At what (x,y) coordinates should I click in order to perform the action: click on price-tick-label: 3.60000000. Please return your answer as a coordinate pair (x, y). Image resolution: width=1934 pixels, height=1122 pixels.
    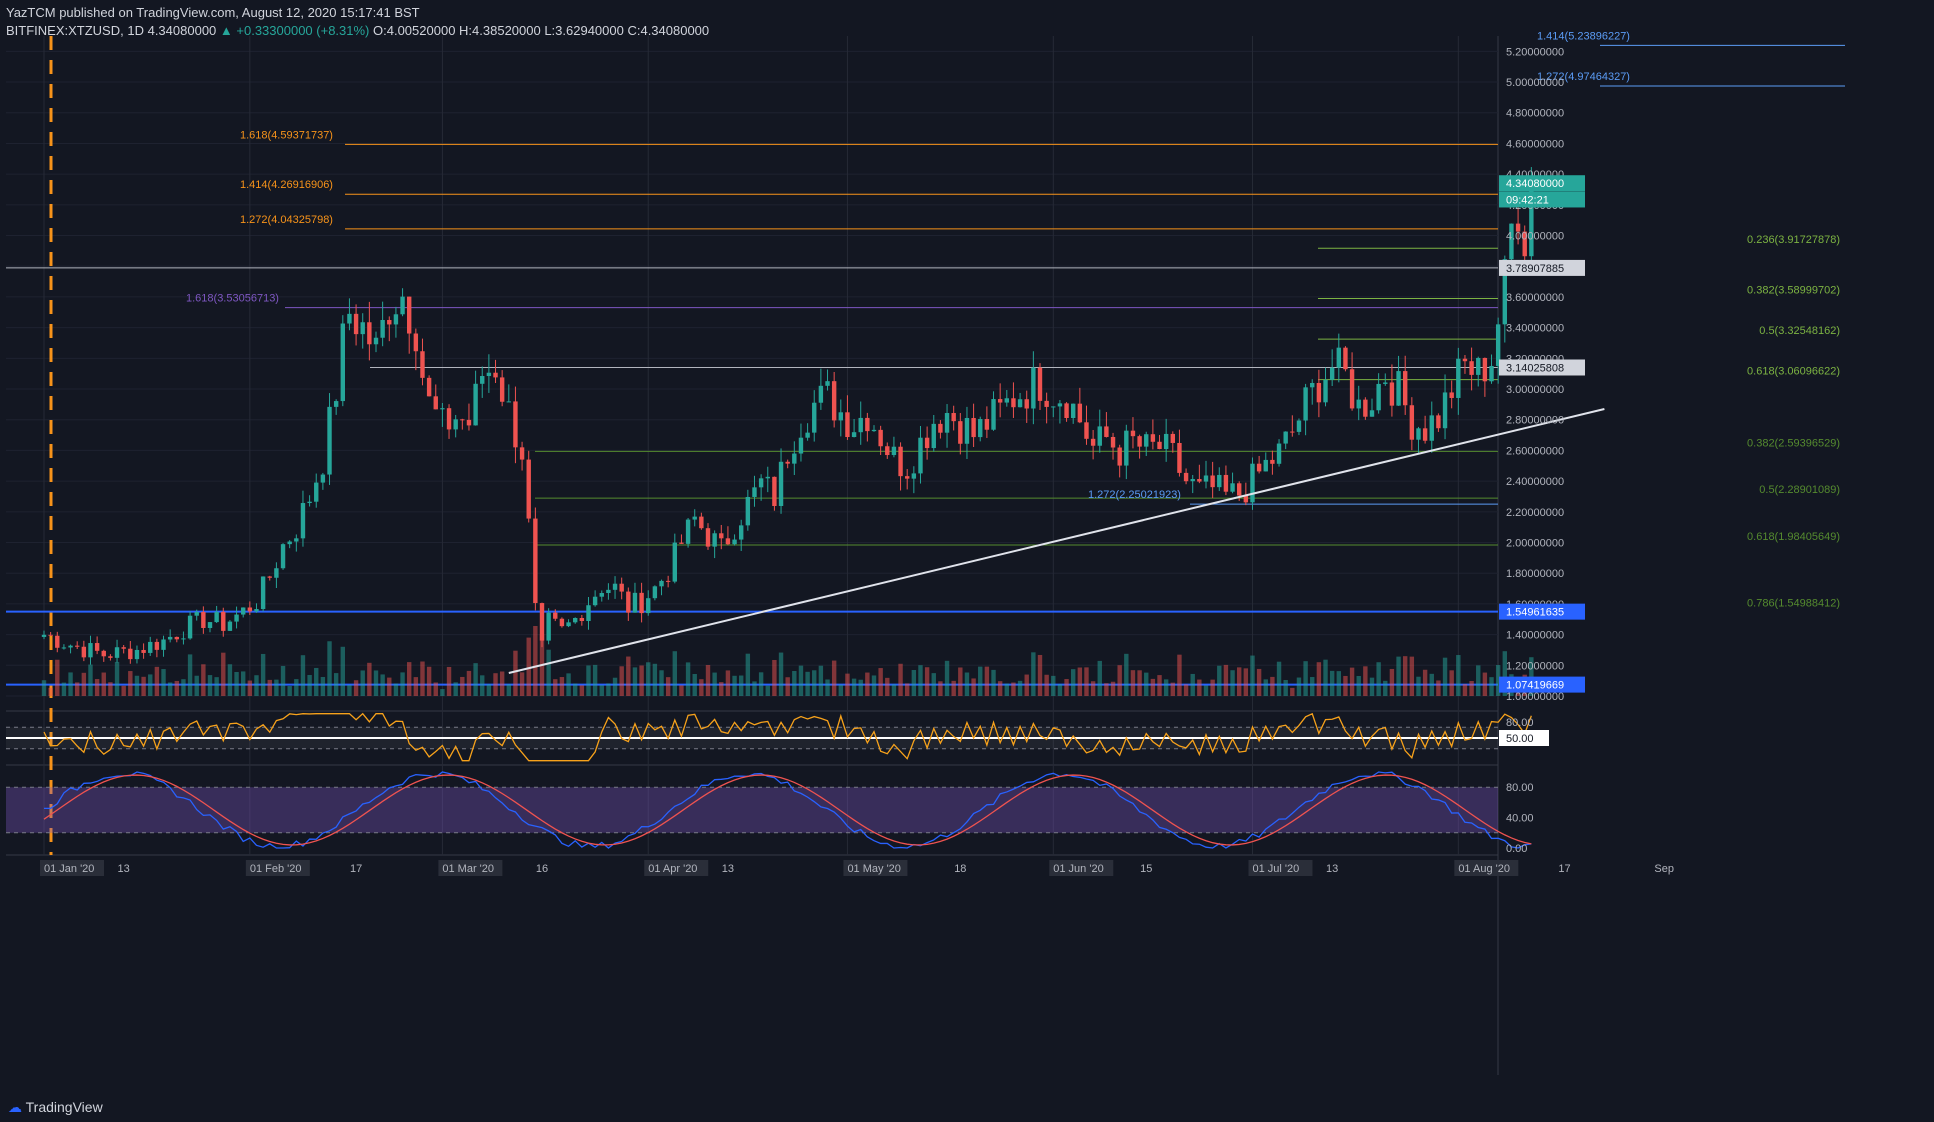
    Looking at the image, I should click on (1535, 298).